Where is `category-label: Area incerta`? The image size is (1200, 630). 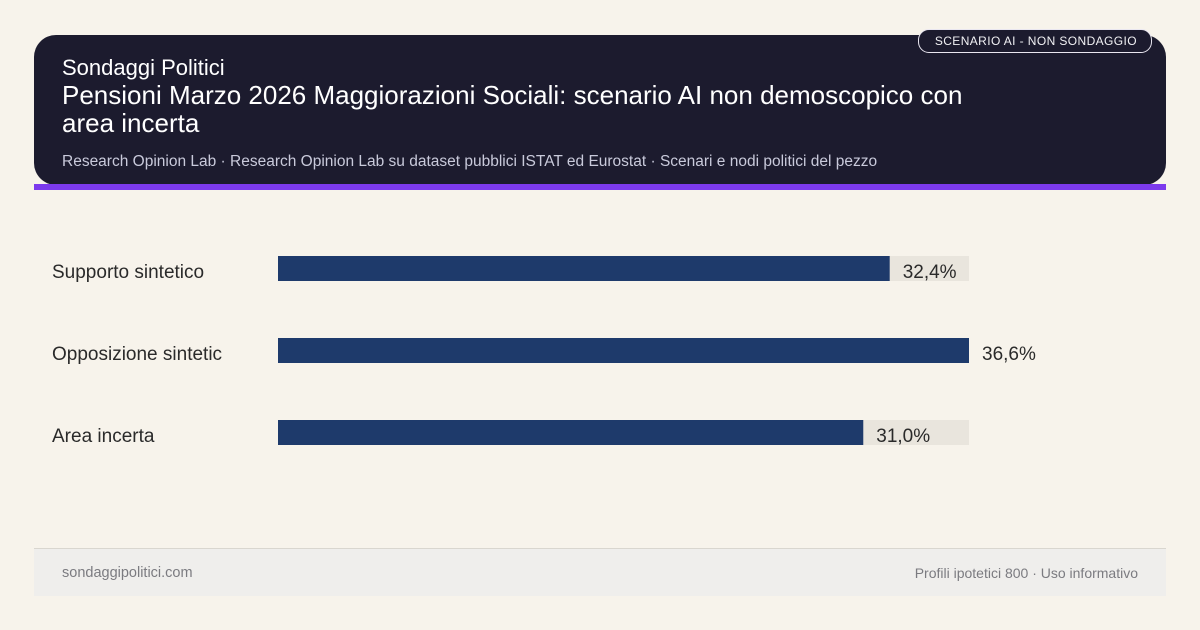
category-label: Area incerta is located at coordinates (103, 436).